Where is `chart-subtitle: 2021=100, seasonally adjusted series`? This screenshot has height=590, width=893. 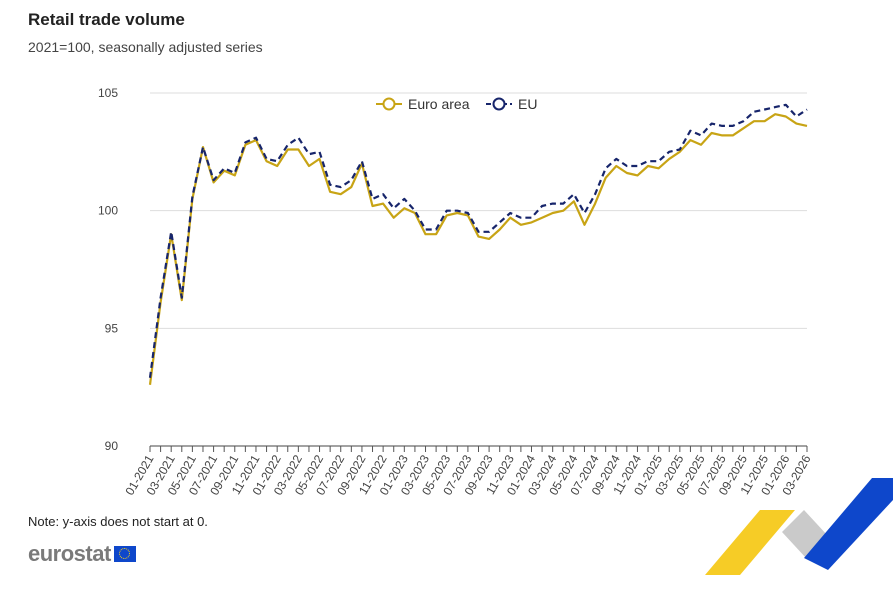 chart-subtitle: 2021=100, seasonally adjusted series is located at coordinates (145, 47).